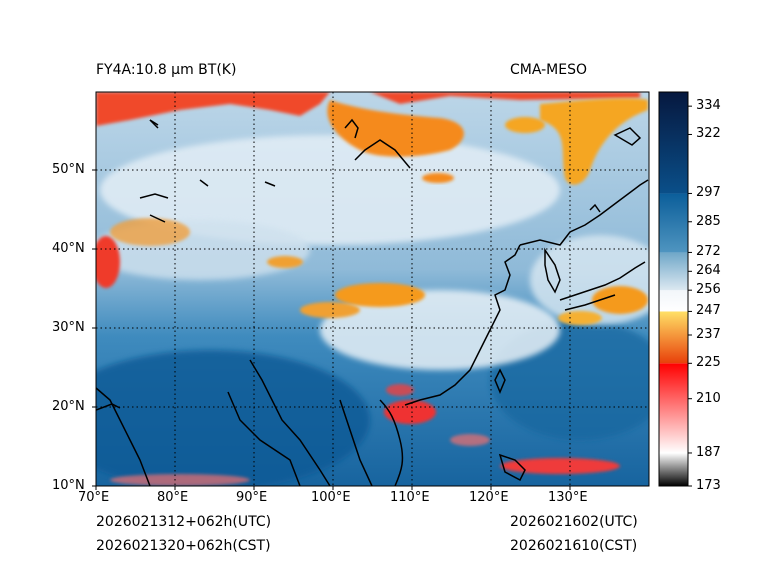 This screenshot has width=764, height=573. I want to click on lon-tick-label: 70°E, so click(94, 497).